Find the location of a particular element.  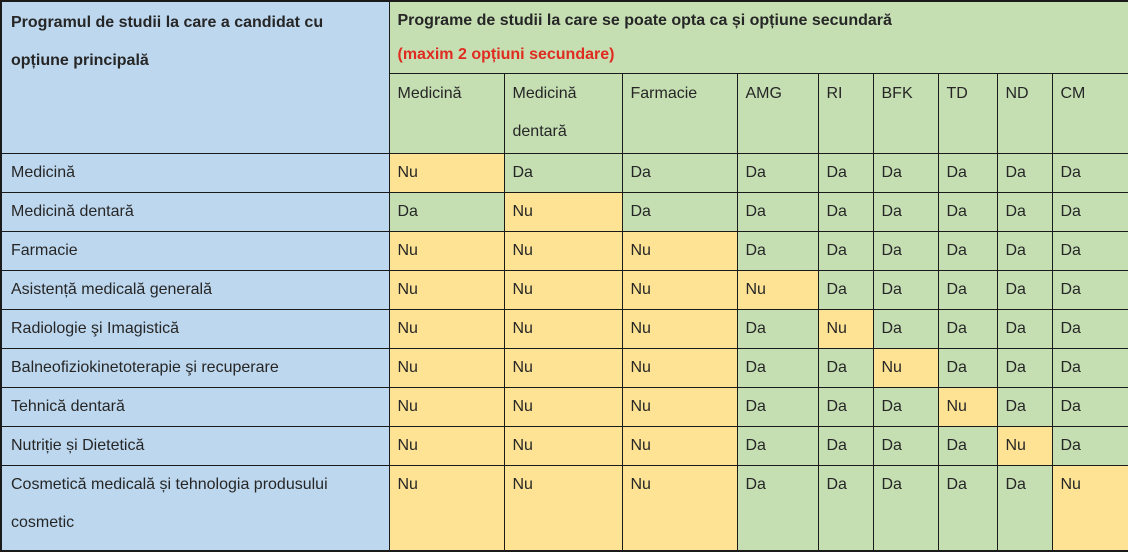

row-label-text: Tehnică dentară is located at coordinates (68, 406).